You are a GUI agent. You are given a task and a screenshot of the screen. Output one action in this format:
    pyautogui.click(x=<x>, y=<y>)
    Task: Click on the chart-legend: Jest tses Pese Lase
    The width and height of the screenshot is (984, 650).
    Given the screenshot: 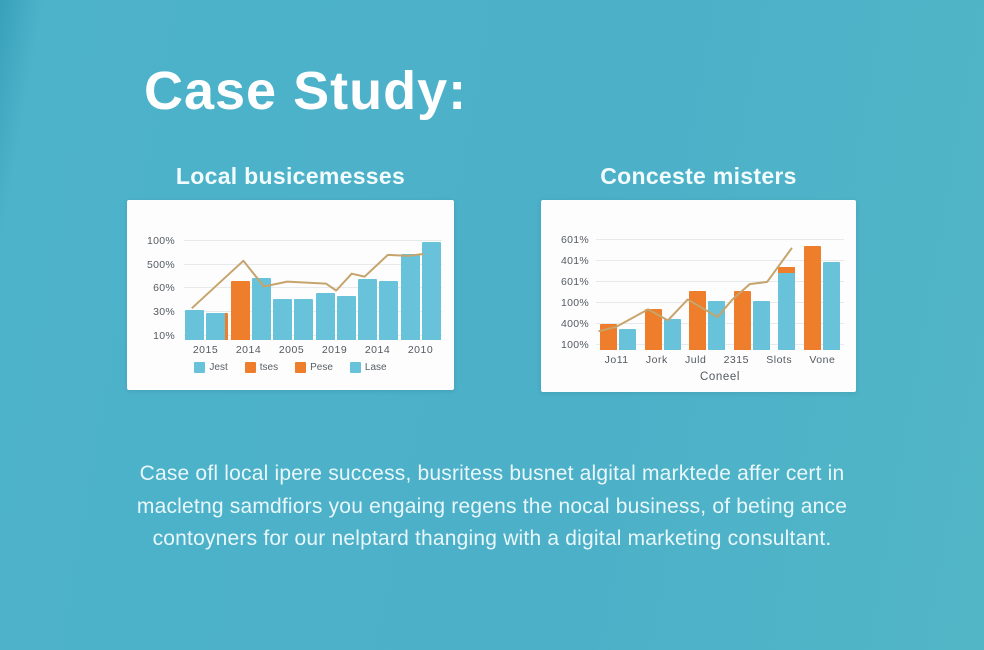 What is the action you would take?
    pyautogui.click(x=290, y=367)
    